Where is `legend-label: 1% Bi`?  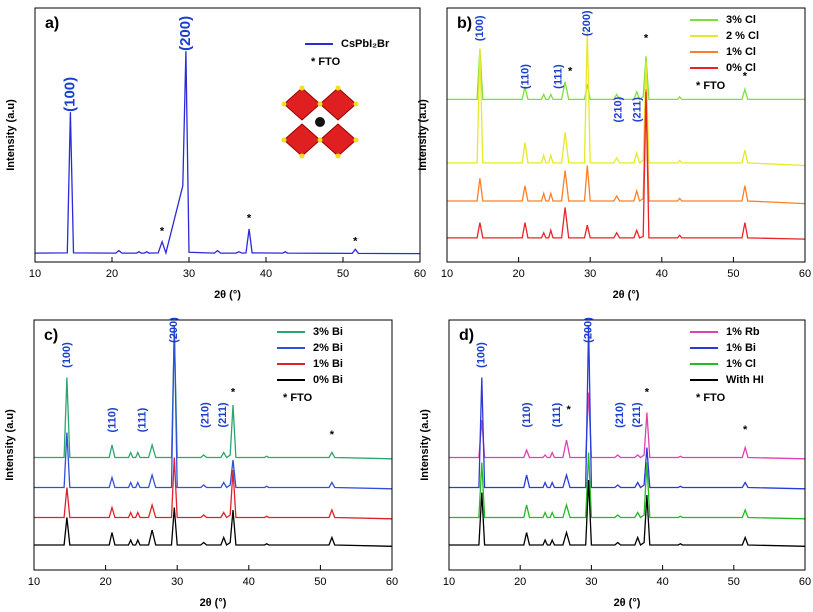
legend-label: 1% Bi is located at coordinates (328, 364).